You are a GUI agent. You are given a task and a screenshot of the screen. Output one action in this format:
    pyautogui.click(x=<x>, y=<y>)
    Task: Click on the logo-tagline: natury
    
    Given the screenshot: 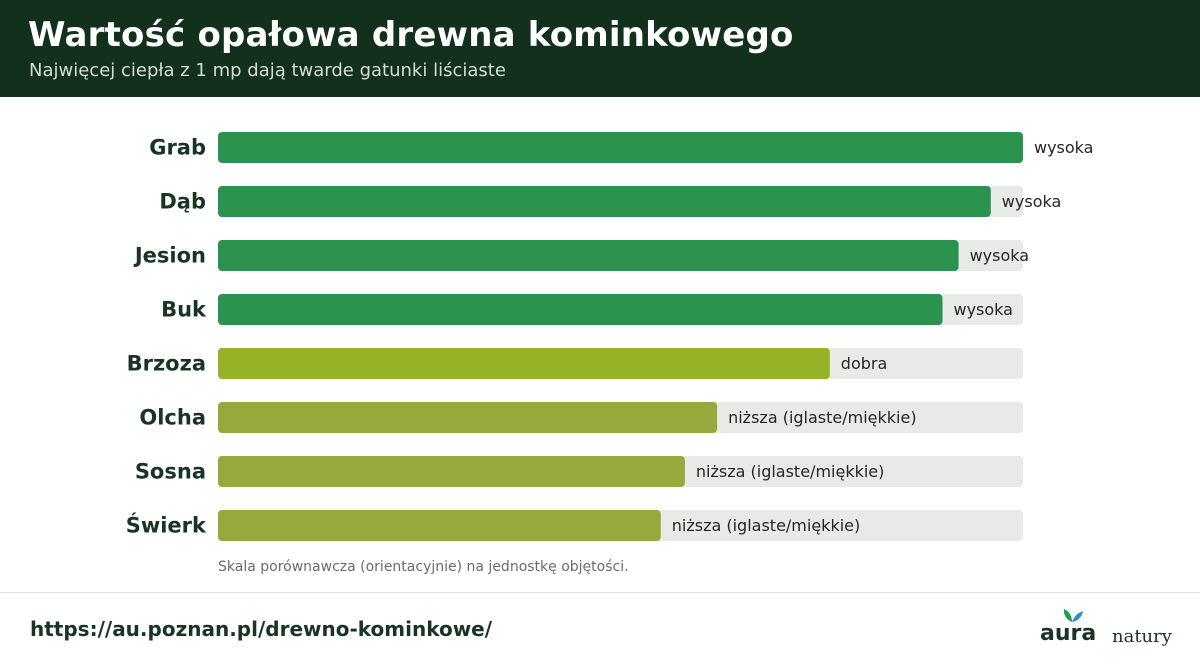 What is the action you would take?
    pyautogui.click(x=1142, y=636)
    